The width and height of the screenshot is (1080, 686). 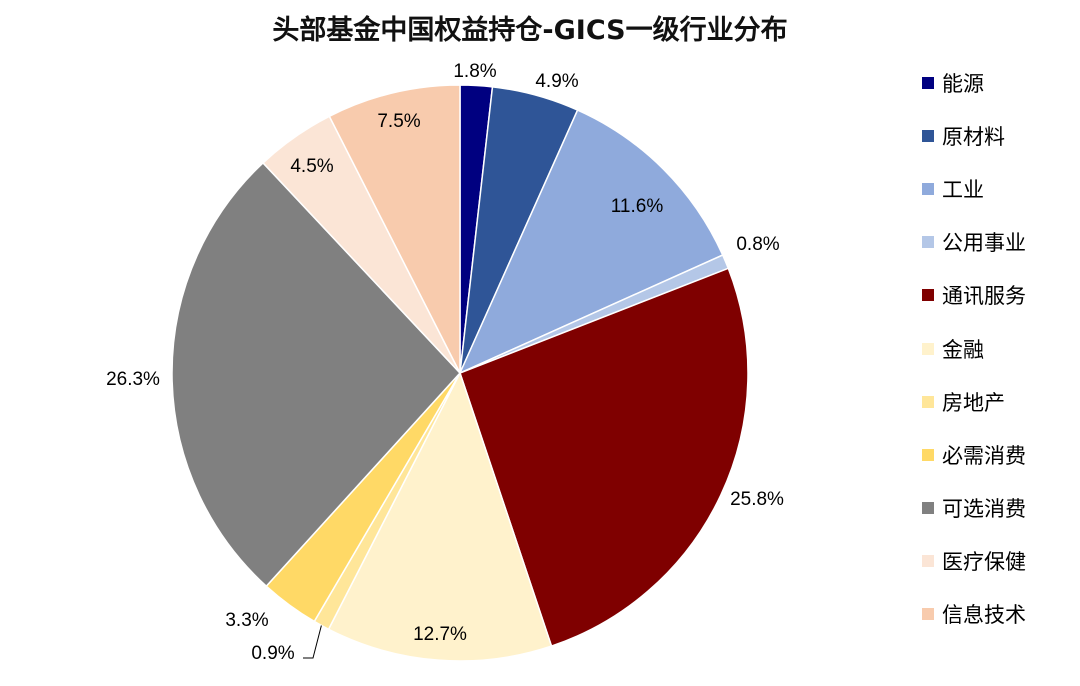 I want to click on legend-label: 原材料, so click(x=973, y=137).